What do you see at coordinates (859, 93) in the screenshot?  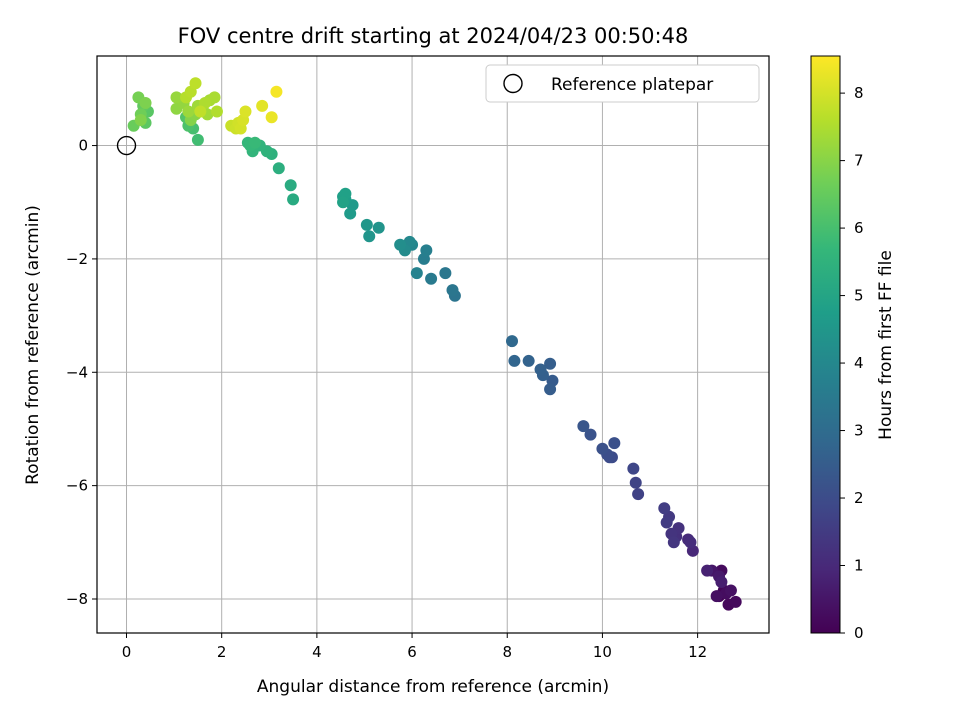 I see `colorbar-tick-label: 8` at bounding box center [859, 93].